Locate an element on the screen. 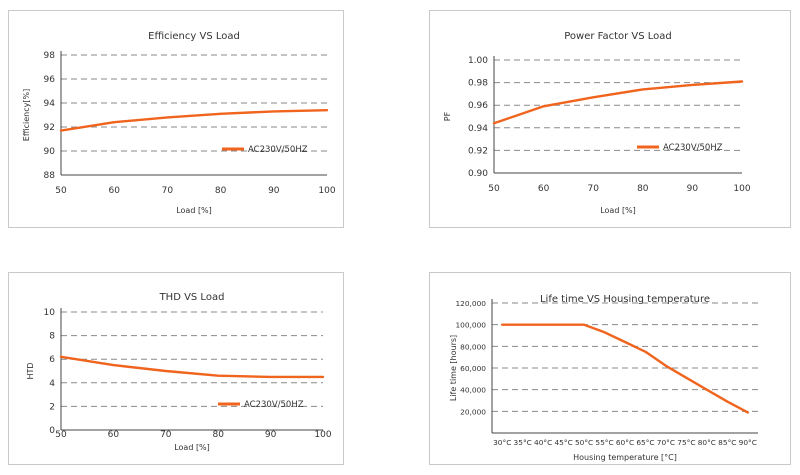 The height and width of the screenshot is (475, 800). y-axis-label: Efficiency[%] is located at coordinates (26, 115).